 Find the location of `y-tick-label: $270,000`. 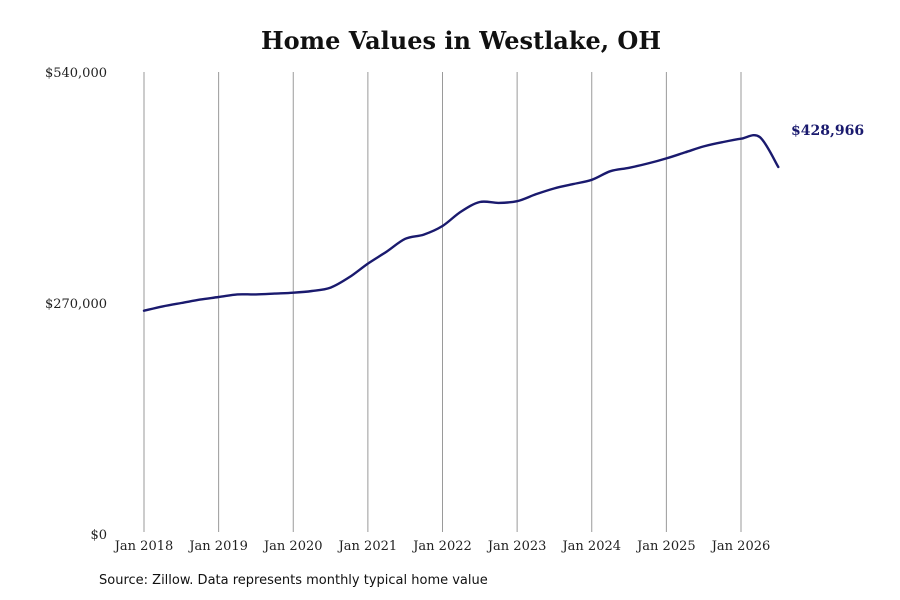

y-tick-label: $270,000 is located at coordinates (76, 304).